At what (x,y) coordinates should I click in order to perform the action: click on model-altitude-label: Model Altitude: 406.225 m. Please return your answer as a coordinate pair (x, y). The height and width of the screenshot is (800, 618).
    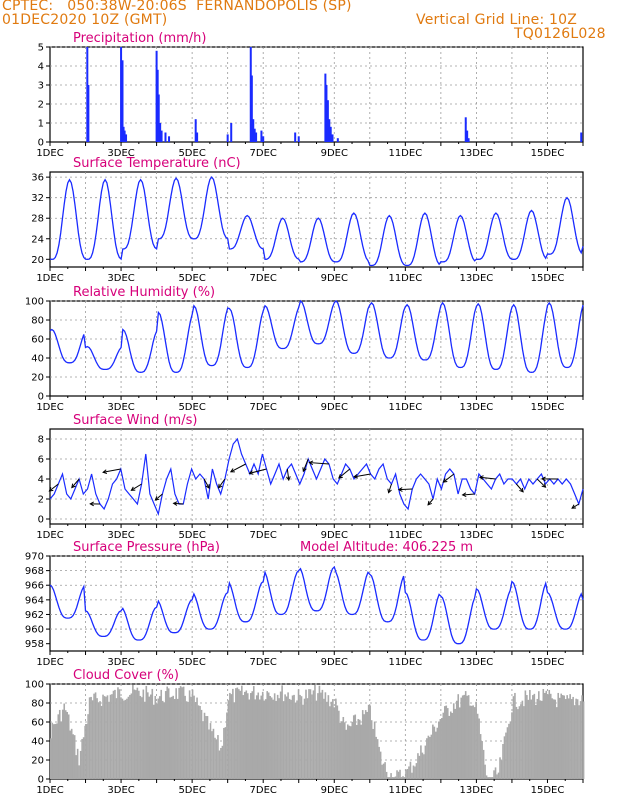
    Looking at the image, I should click on (386, 547).